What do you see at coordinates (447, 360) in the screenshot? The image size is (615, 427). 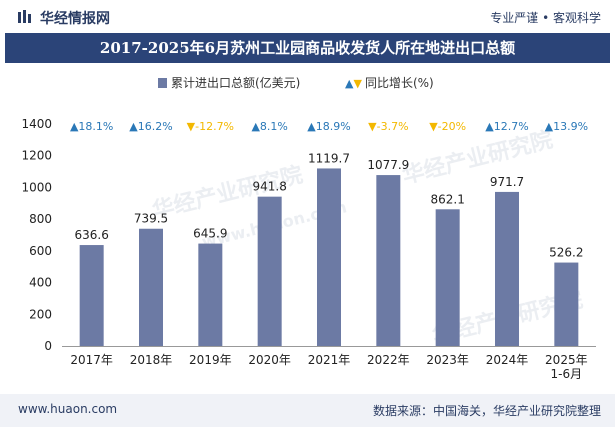 I see `x-tick-label: 2023年` at bounding box center [447, 360].